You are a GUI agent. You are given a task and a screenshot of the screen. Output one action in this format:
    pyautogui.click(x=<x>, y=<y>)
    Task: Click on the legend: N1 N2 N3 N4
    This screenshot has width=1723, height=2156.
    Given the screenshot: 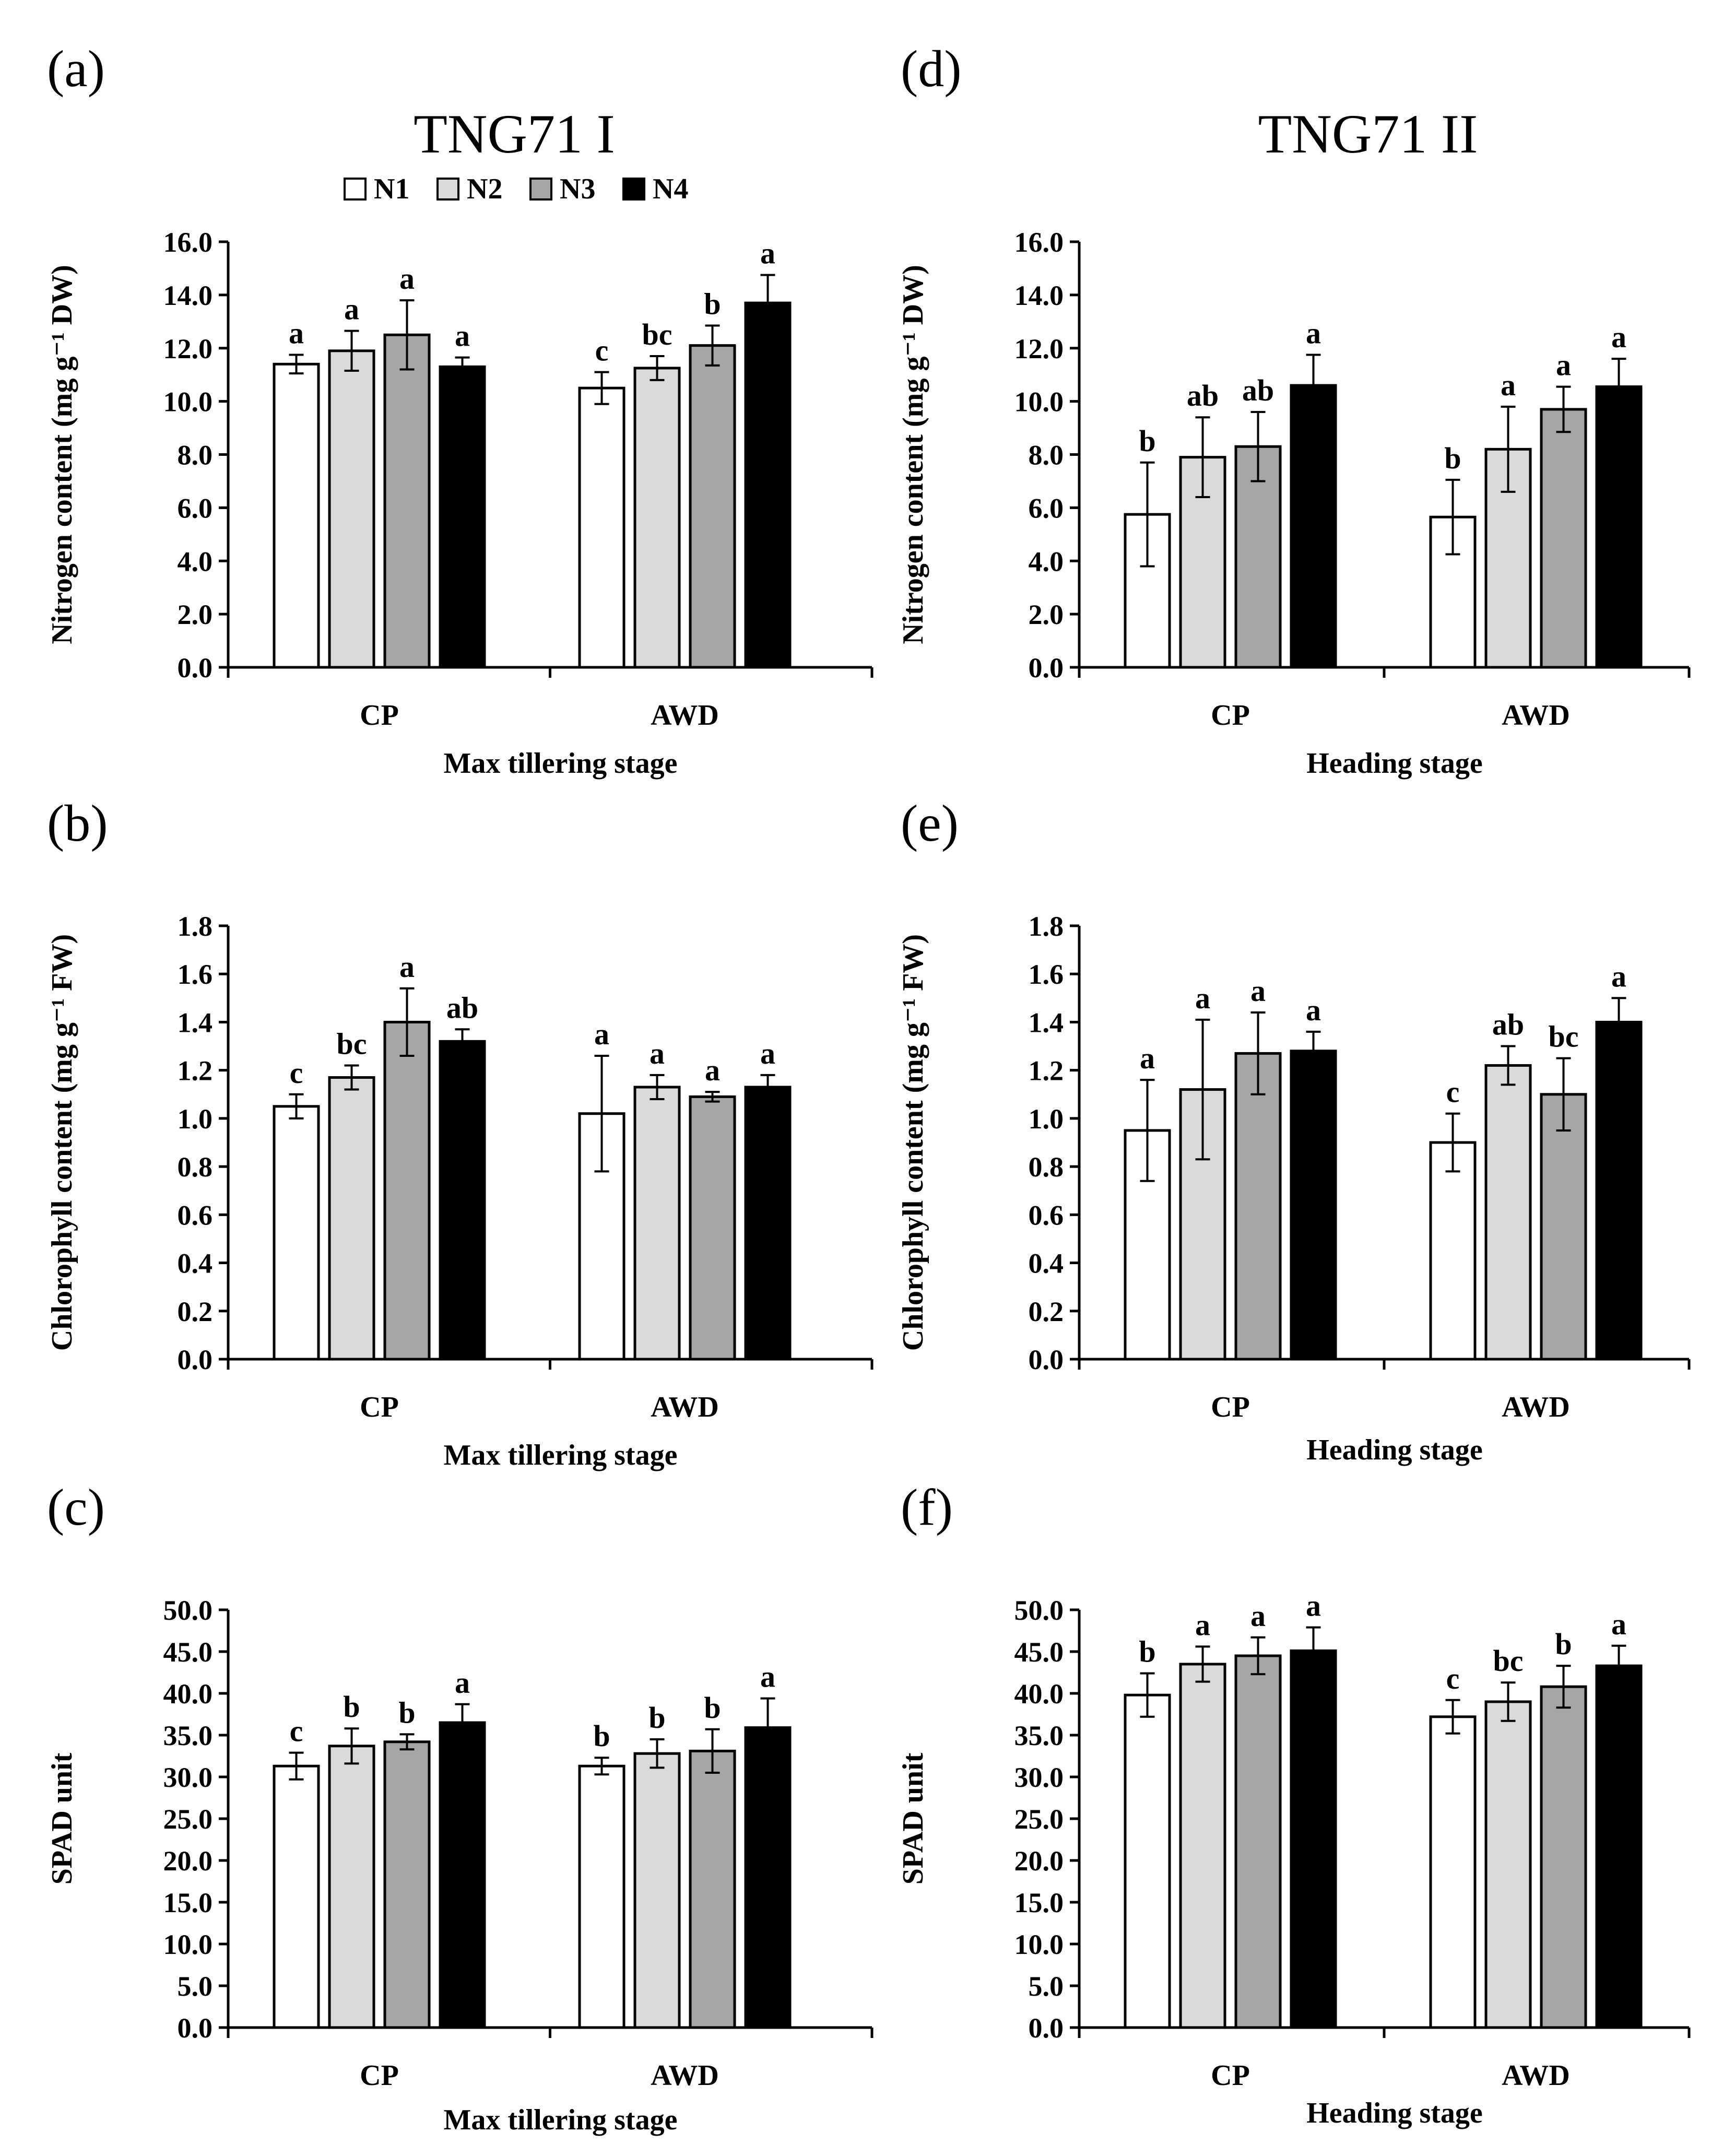 What is the action you would take?
    pyautogui.click(x=516, y=189)
    